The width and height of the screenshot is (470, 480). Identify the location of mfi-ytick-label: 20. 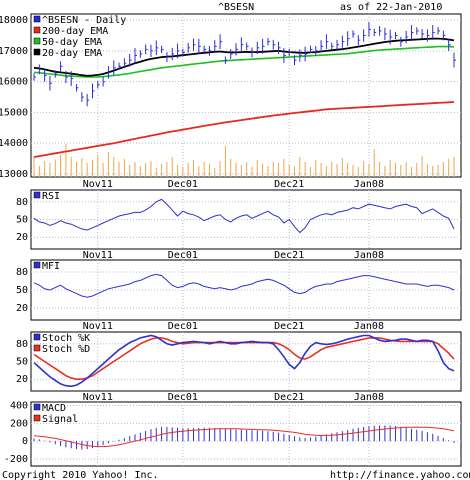
(22, 308).